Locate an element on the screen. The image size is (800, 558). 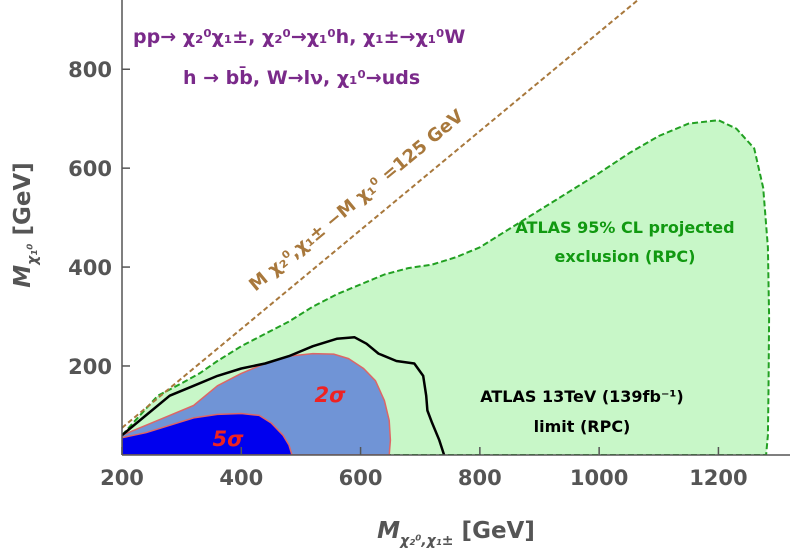
two-sigma-label: 2σ is located at coordinates (331, 395).